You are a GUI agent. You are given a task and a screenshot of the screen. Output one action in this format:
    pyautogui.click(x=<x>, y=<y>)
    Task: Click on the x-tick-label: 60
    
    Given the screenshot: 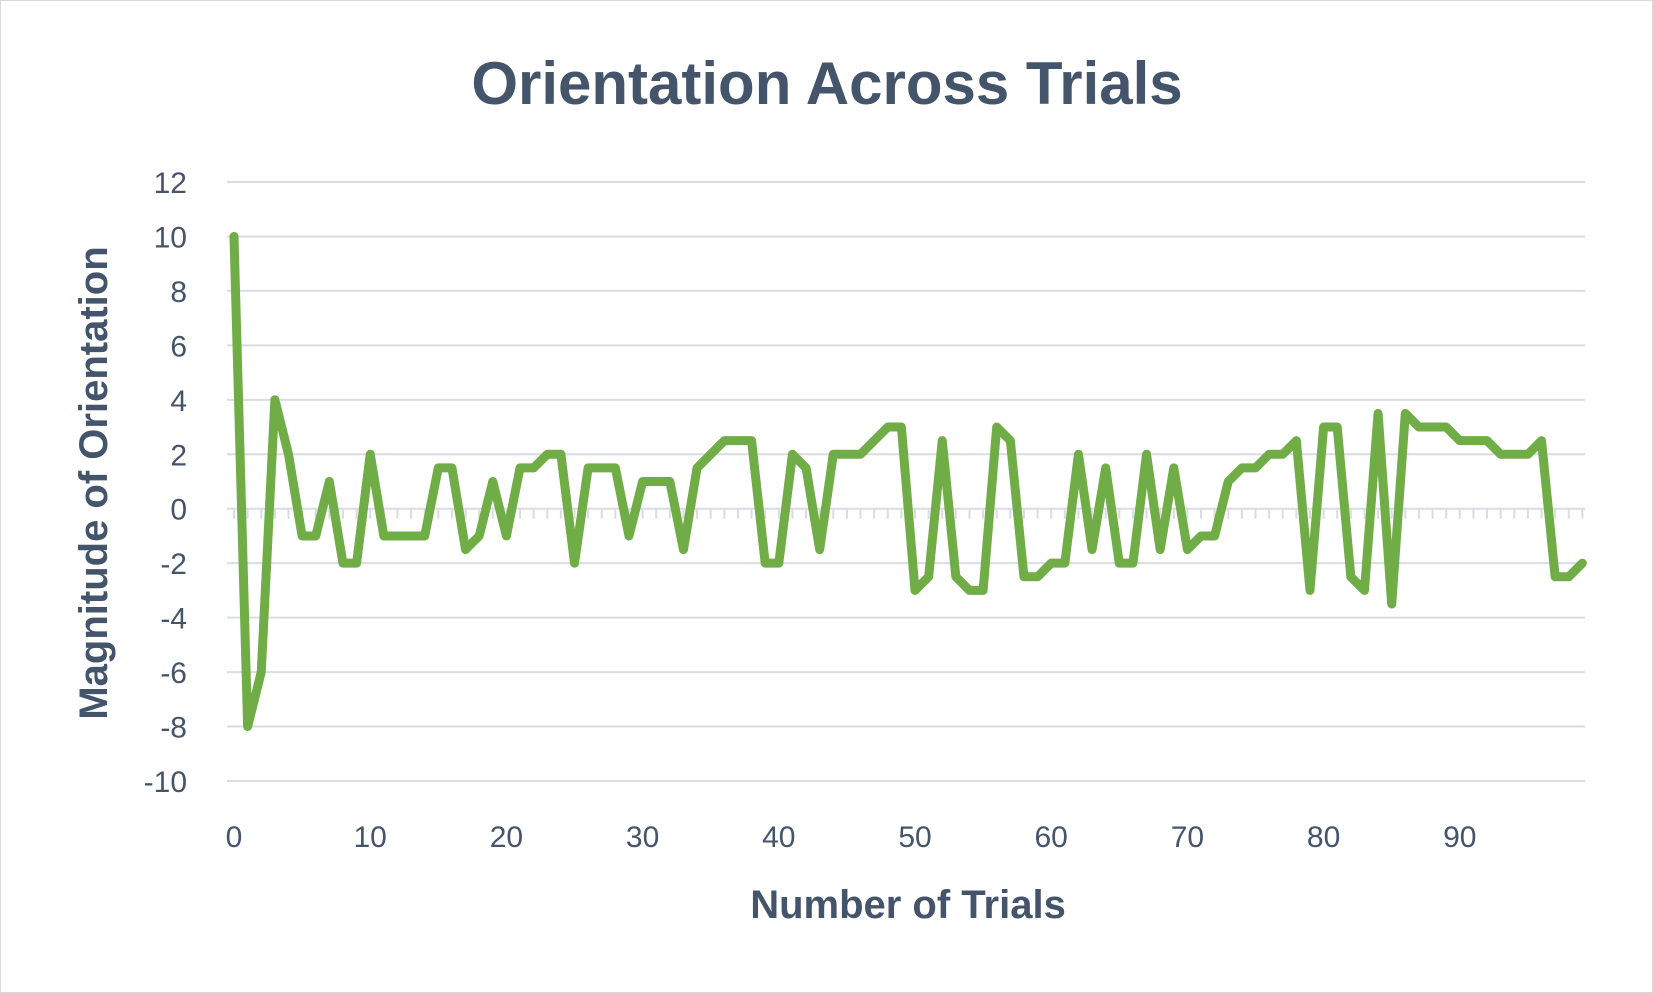 What is the action you would take?
    pyautogui.click(x=1051, y=837)
    